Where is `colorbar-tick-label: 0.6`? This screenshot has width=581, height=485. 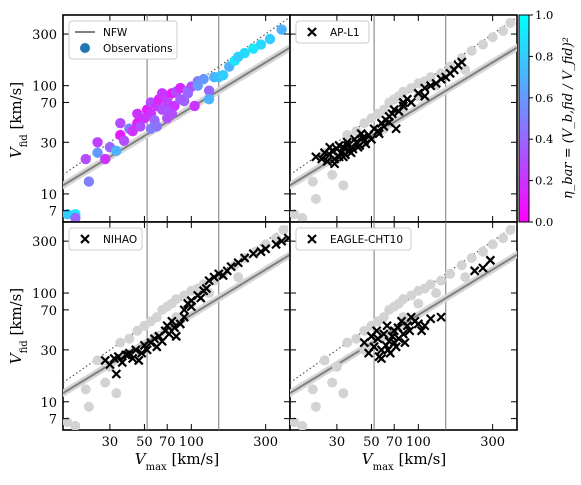
colorbar-tick-label: 0.6 is located at coordinates (544, 98).